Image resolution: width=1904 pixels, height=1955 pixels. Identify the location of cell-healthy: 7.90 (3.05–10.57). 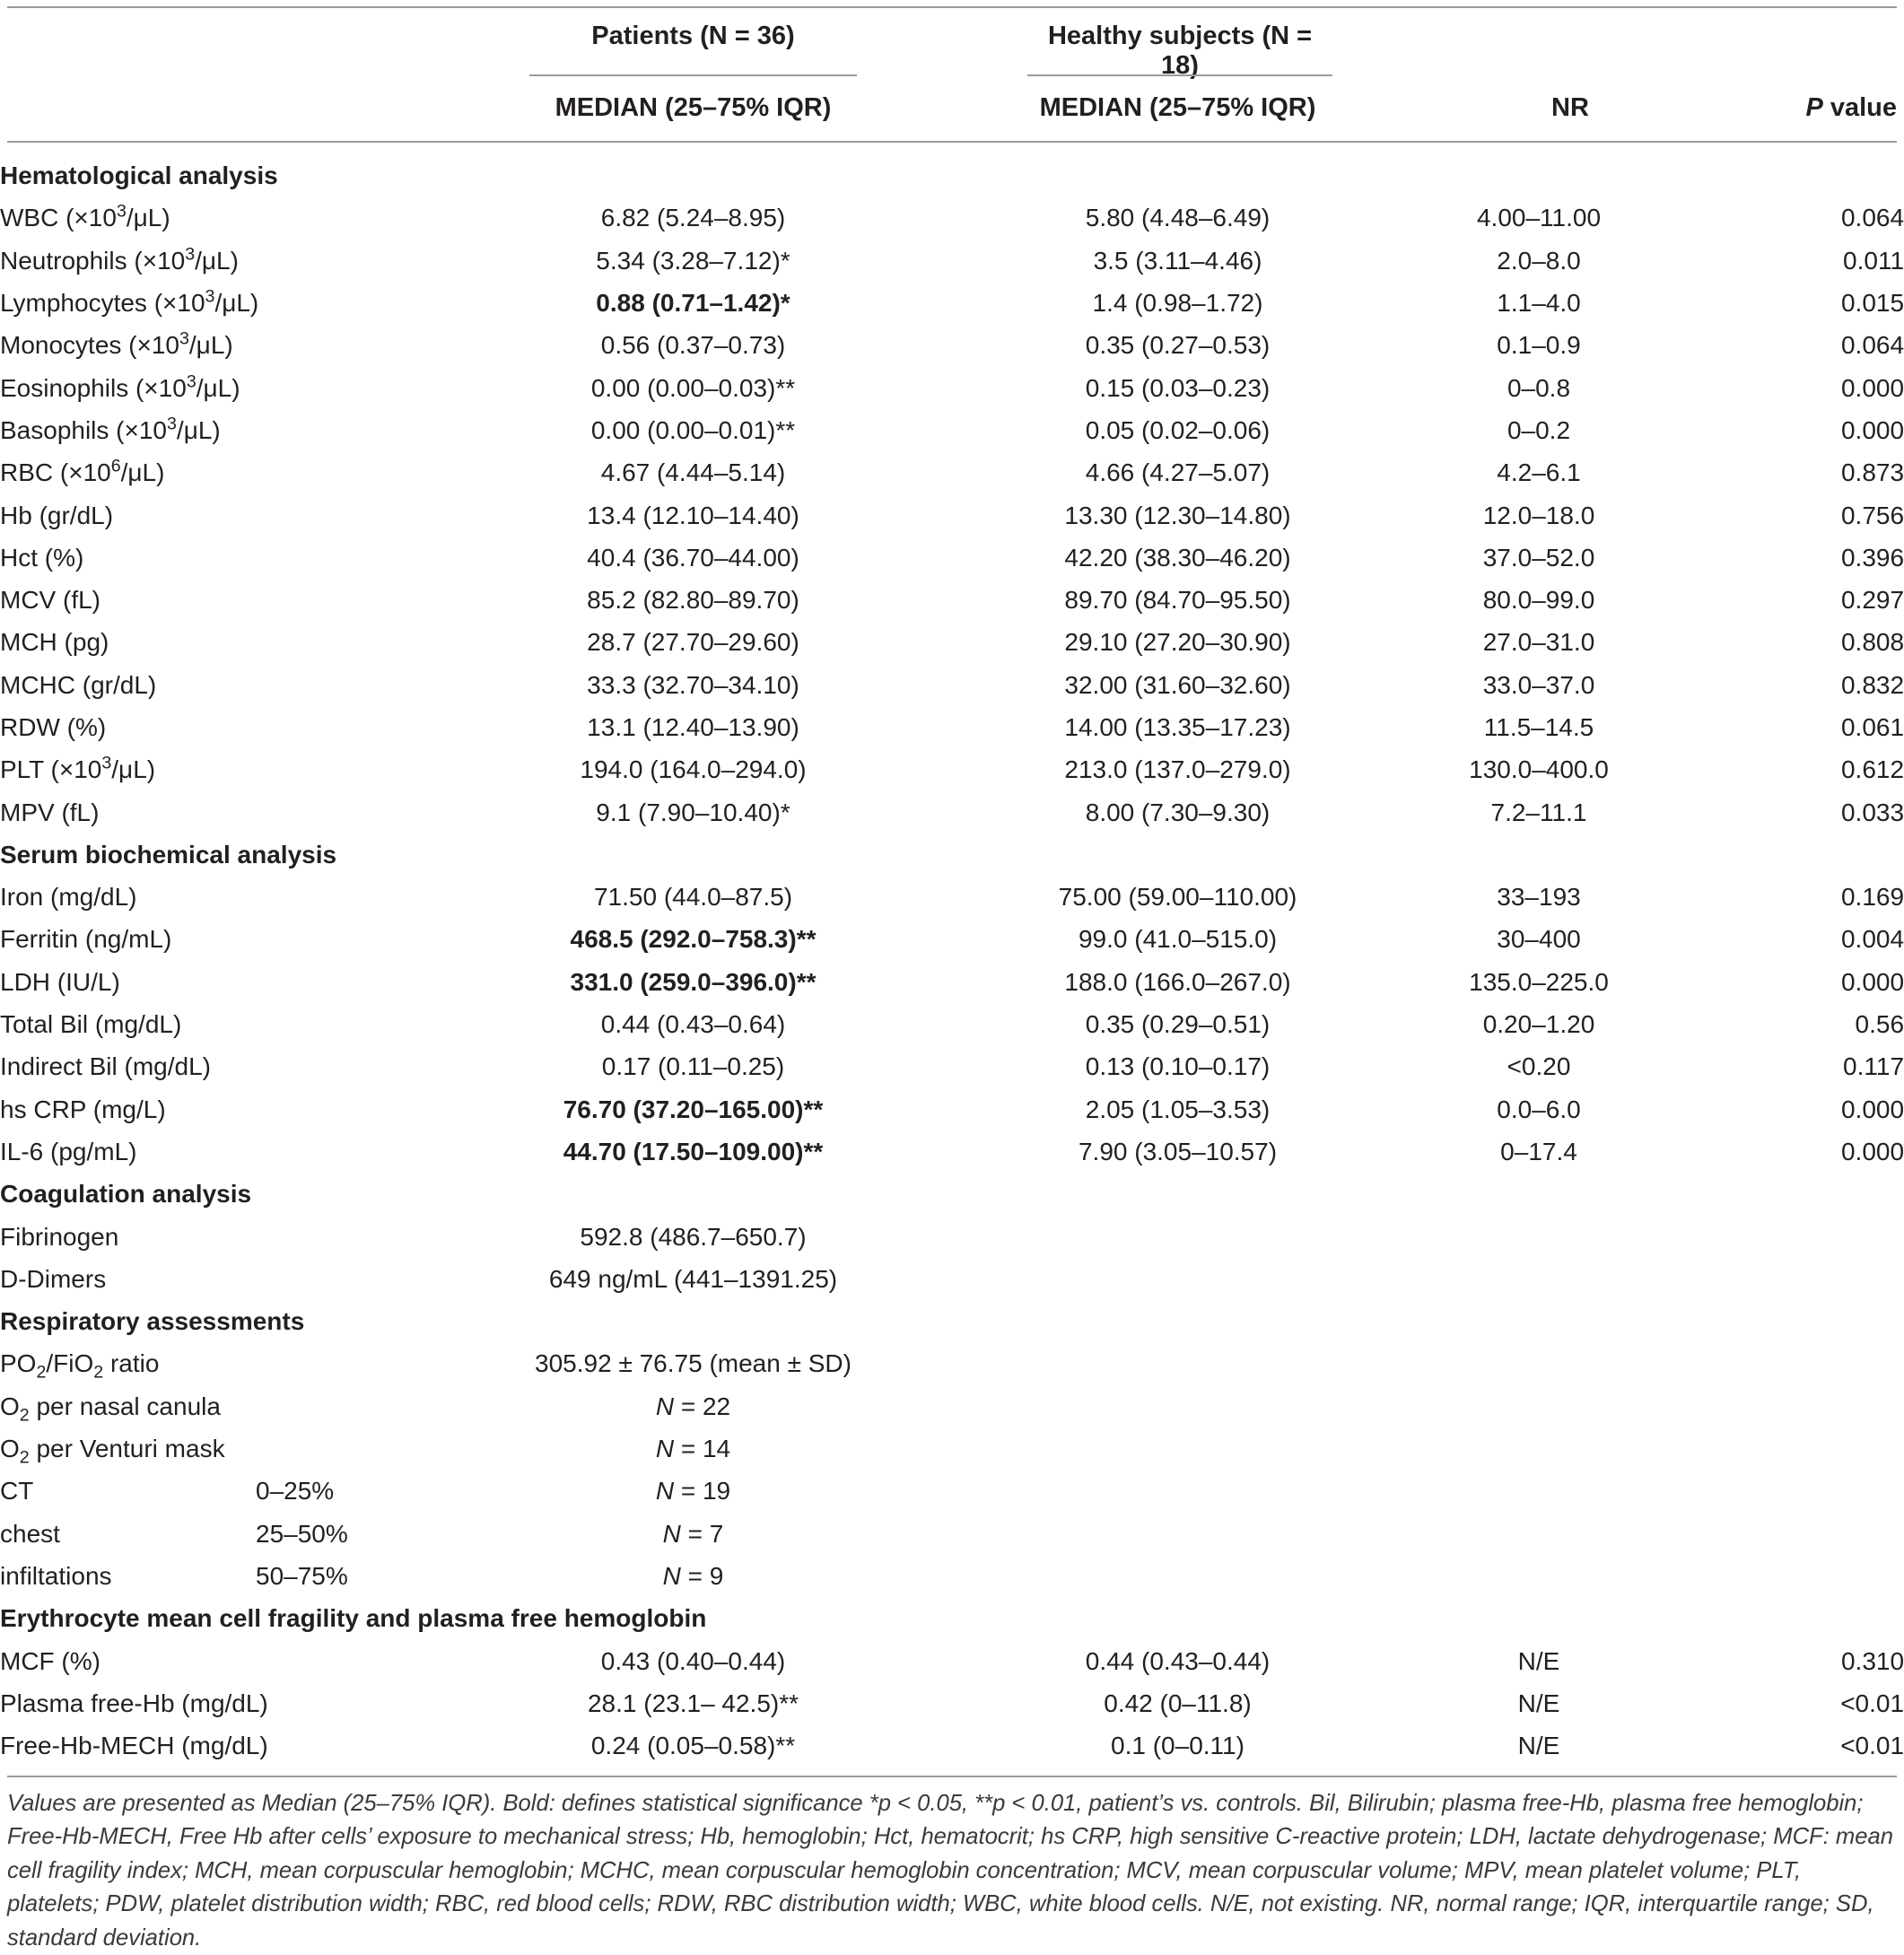
(1178, 1151).